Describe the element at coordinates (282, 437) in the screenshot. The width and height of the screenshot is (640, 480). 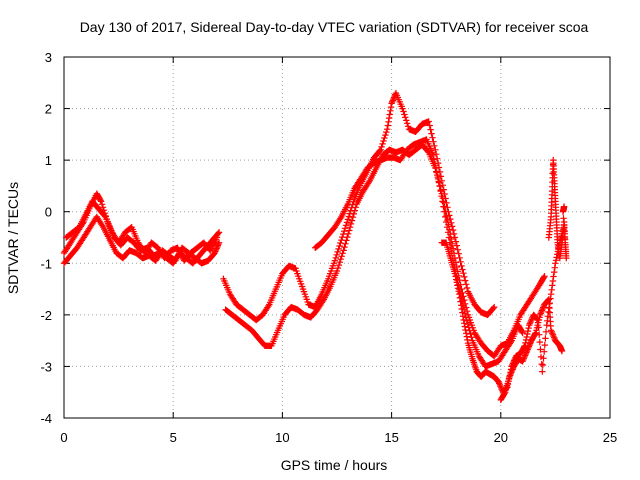
I see `x-tick-label: 10` at that location.